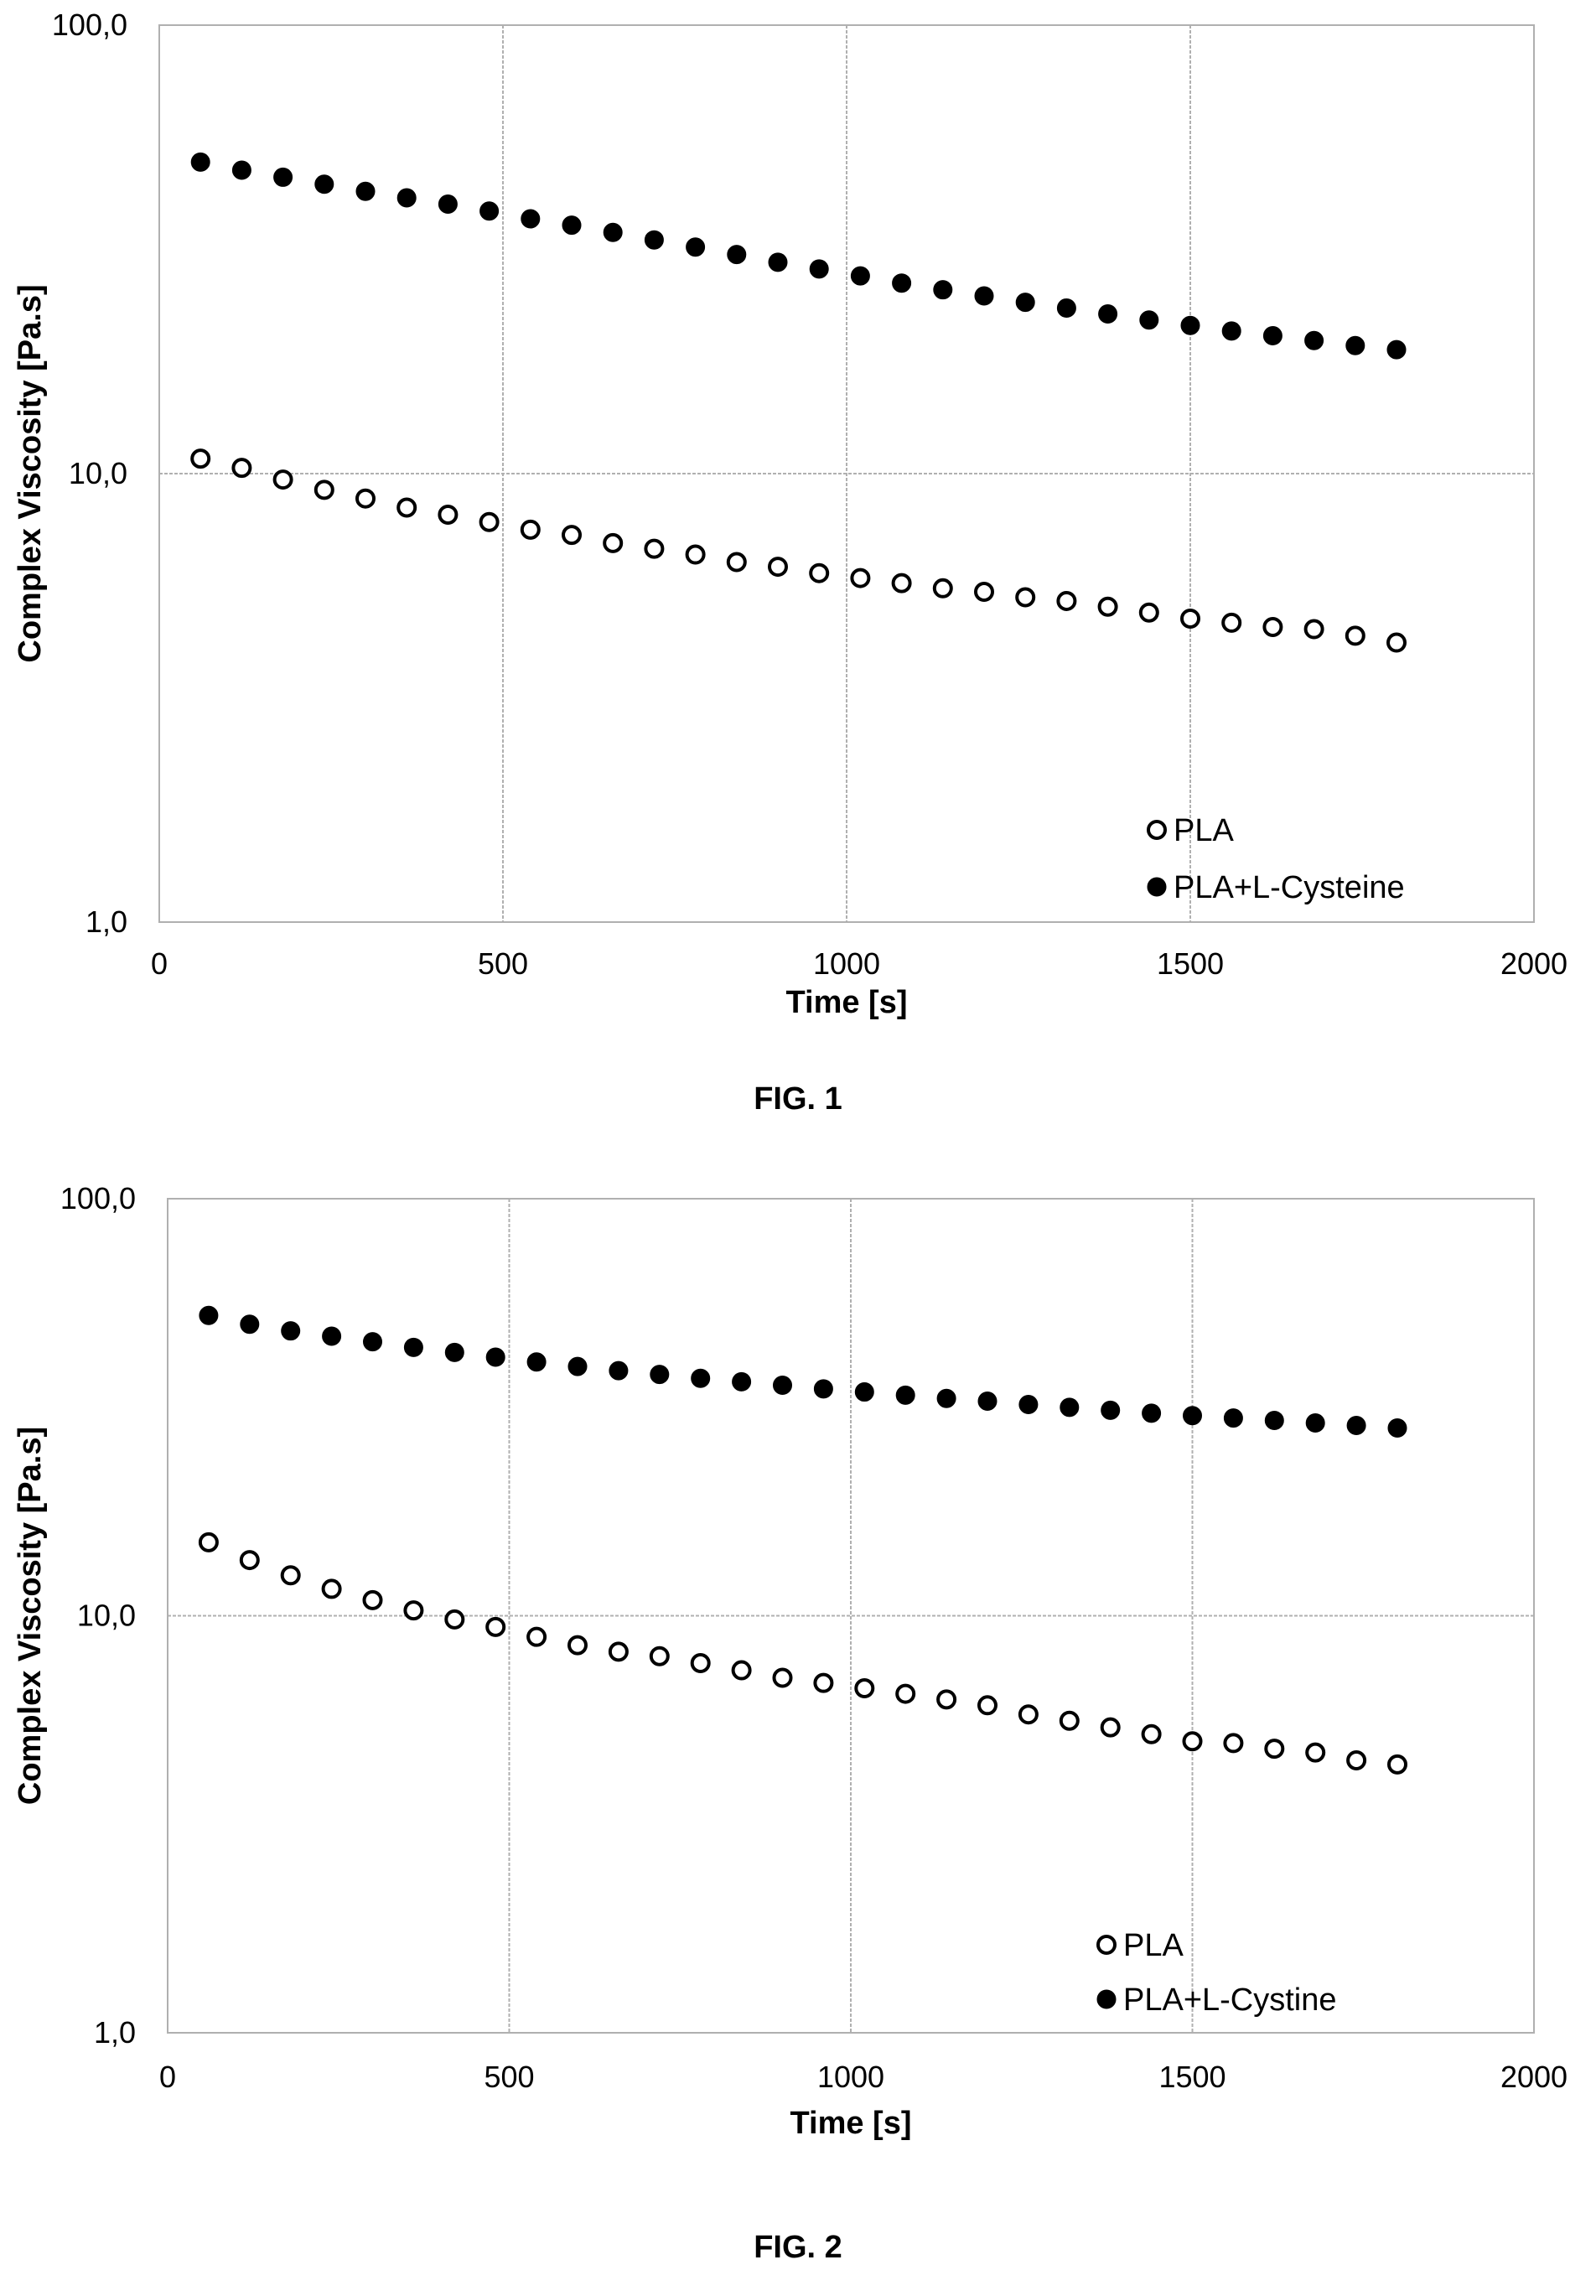  What do you see at coordinates (846, 963) in the screenshot?
I see `x-tick-label: 1000` at bounding box center [846, 963].